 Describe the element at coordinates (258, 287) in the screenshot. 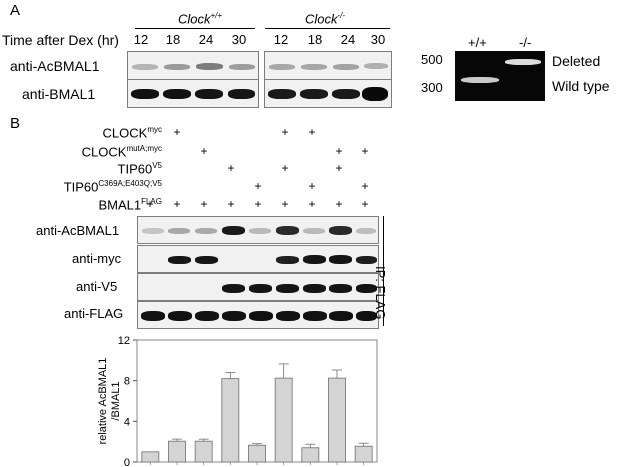

I see `blot-b-v5` at that location.